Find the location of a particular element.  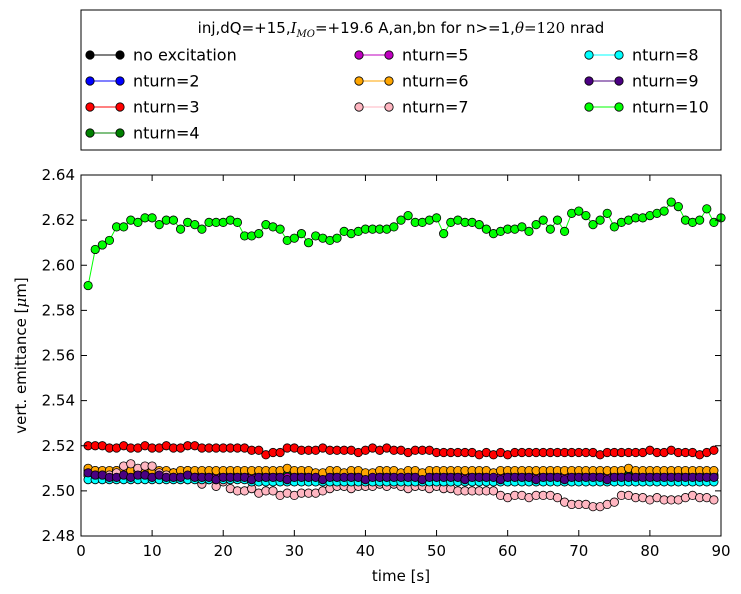

legend-item-no-excitation: no excitation is located at coordinates (161, 55).